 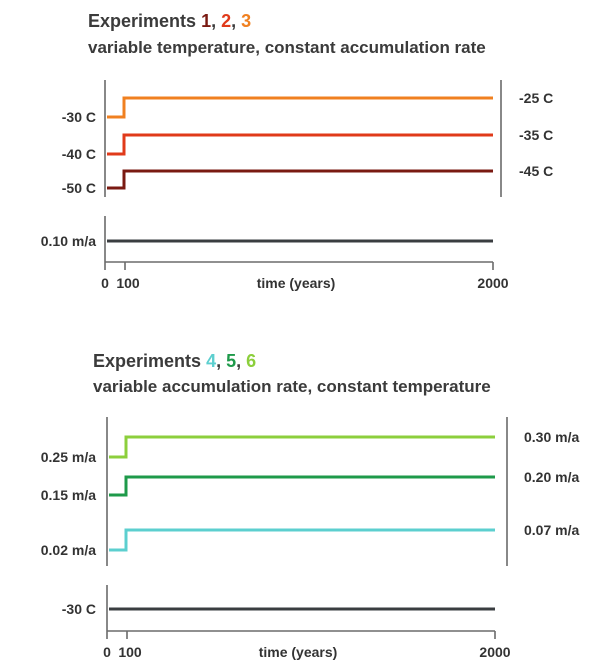 What do you see at coordinates (226, 21) in the screenshot?
I see `panel-1-exp-number-2: 2` at bounding box center [226, 21].